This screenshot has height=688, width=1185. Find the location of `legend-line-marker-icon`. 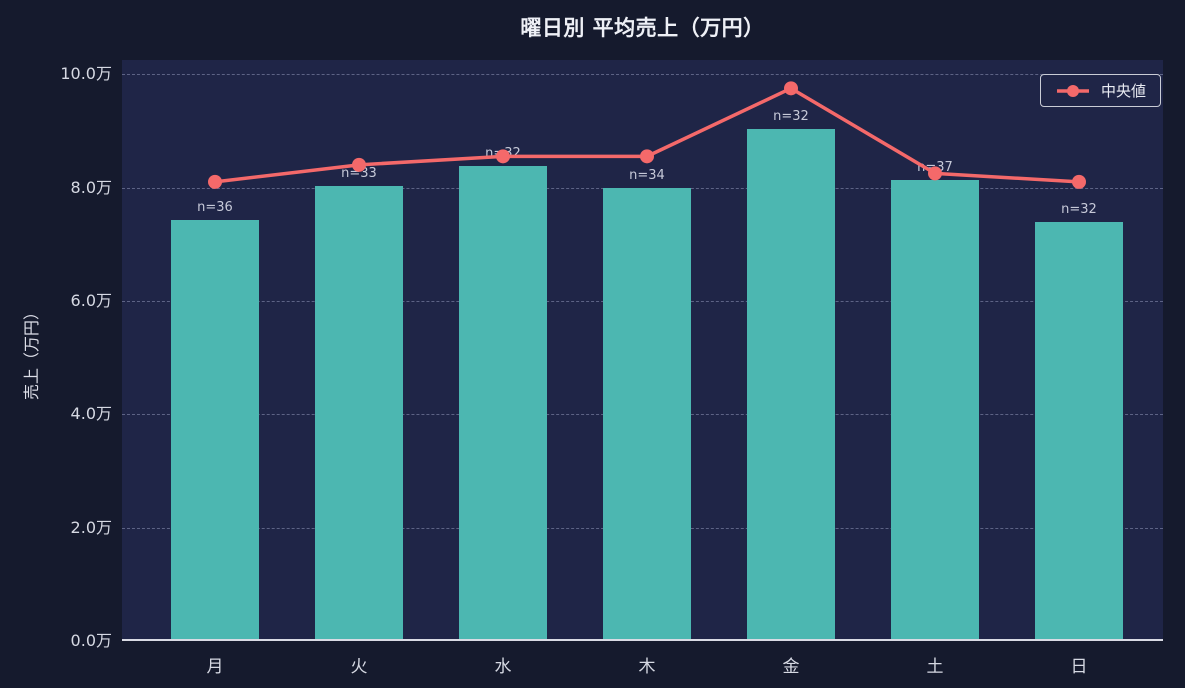

legend-line-marker-icon is located at coordinates (1072, 90).